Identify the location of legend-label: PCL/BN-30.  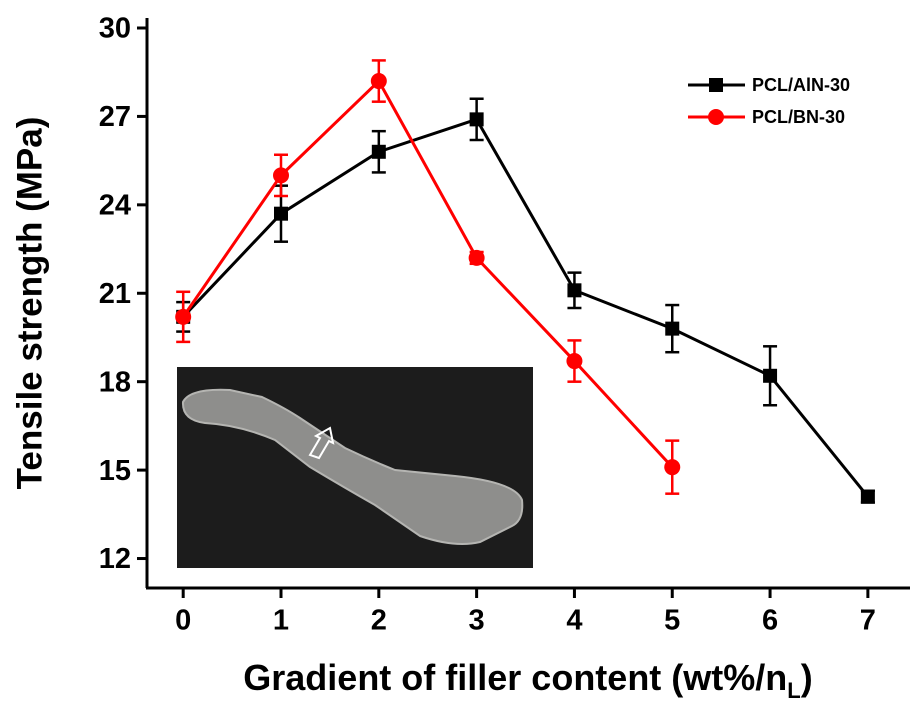
(798, 117).